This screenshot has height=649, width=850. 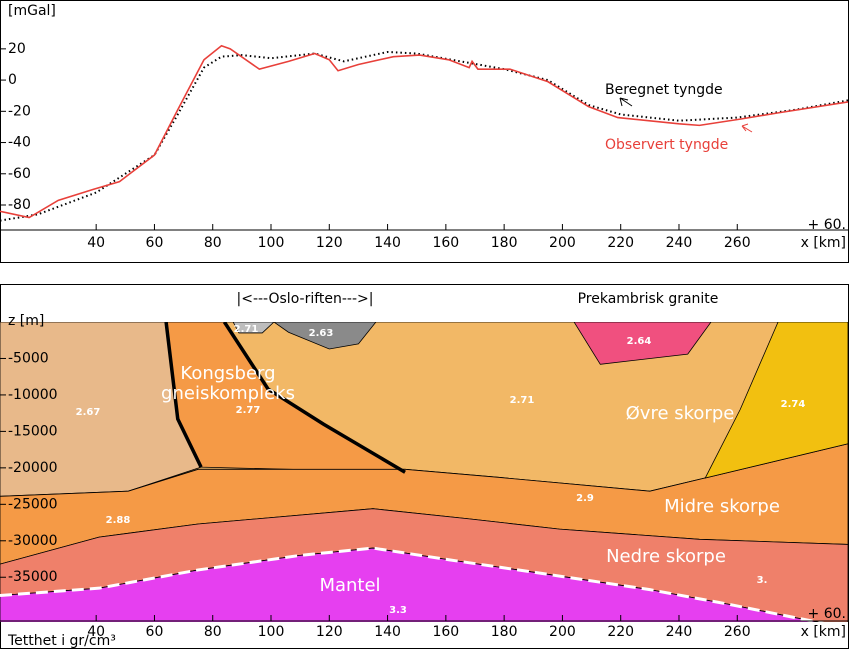 I want to click on annotation: Mantel, so click(x=349, y=585).